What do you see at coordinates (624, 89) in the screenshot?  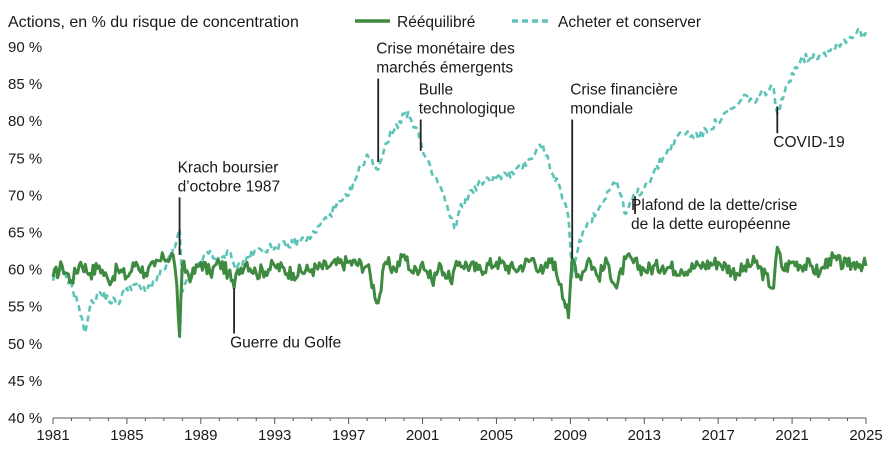 I see `annotation-label: Crise financière` at bounding box center [624, 89].